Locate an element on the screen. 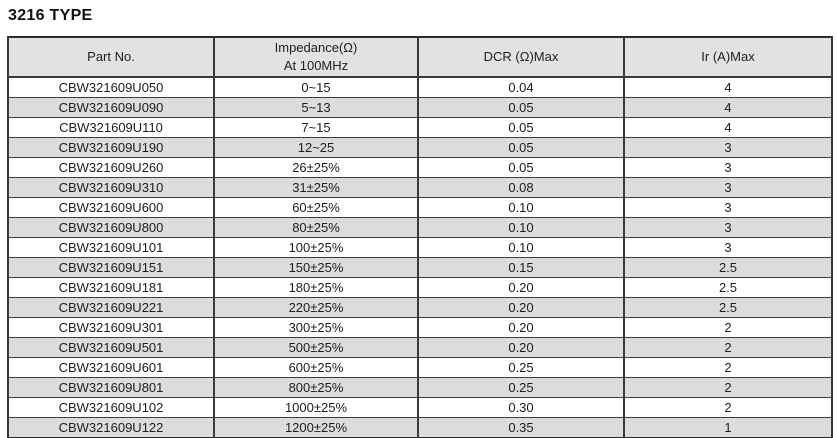 The image size is (837, 438). table-row: CBW321609U102 1000±25% 0.30 2 is located at coordinates (420, 407).